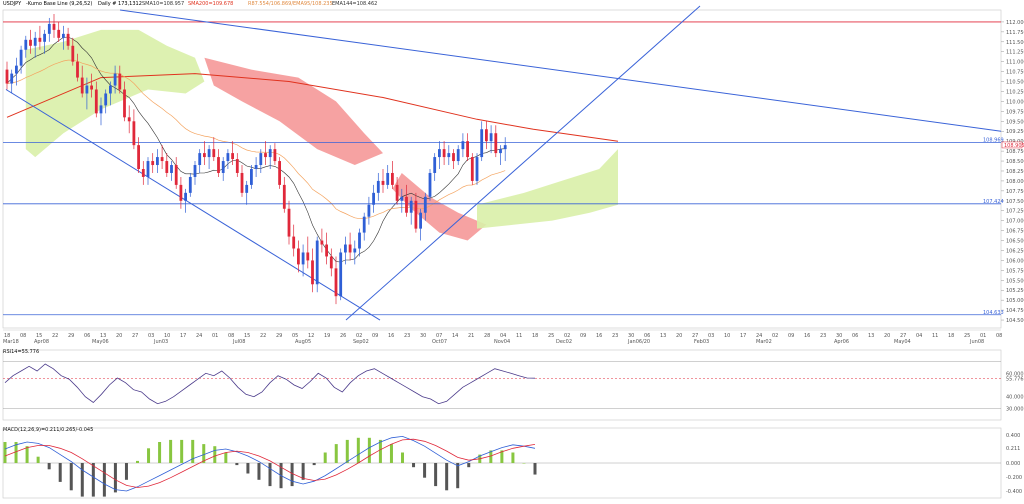 The height and width of the screenshot is (504, 1024). I want to click on rsi-tick-label: 40.000, so click(1015, 398).